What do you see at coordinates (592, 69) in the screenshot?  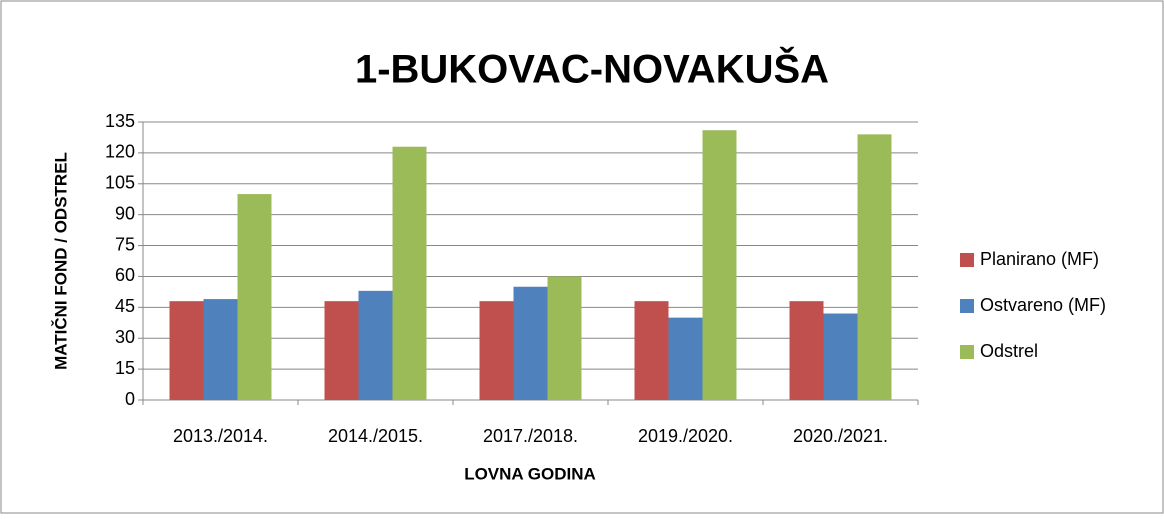 I see `chart-title: 1-BUKOVAC-NOVAKUŠA` at bounding box center [592, 69].